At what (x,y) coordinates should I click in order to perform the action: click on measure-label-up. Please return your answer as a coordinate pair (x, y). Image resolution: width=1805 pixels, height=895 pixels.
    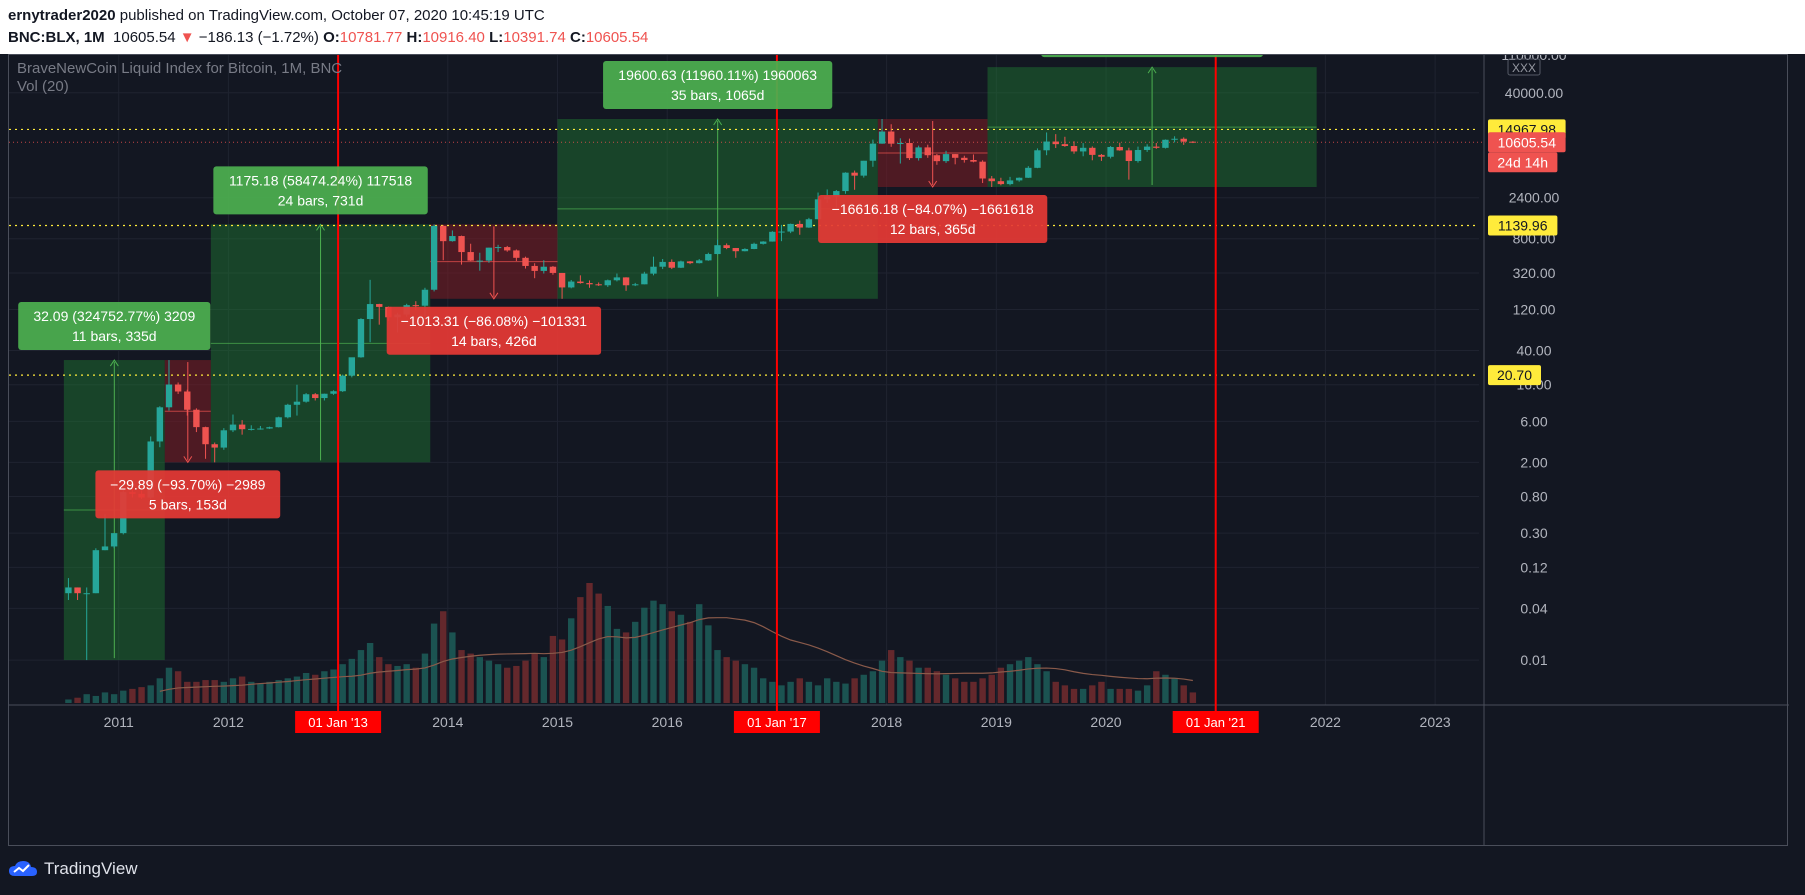
    Looking at the image, I should click on (1152, 56).